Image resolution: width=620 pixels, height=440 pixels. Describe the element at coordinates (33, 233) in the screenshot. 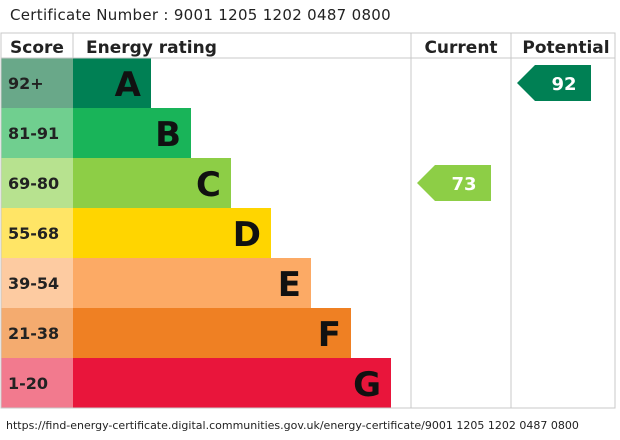

I see `score-label-d: 55-68` at that location.